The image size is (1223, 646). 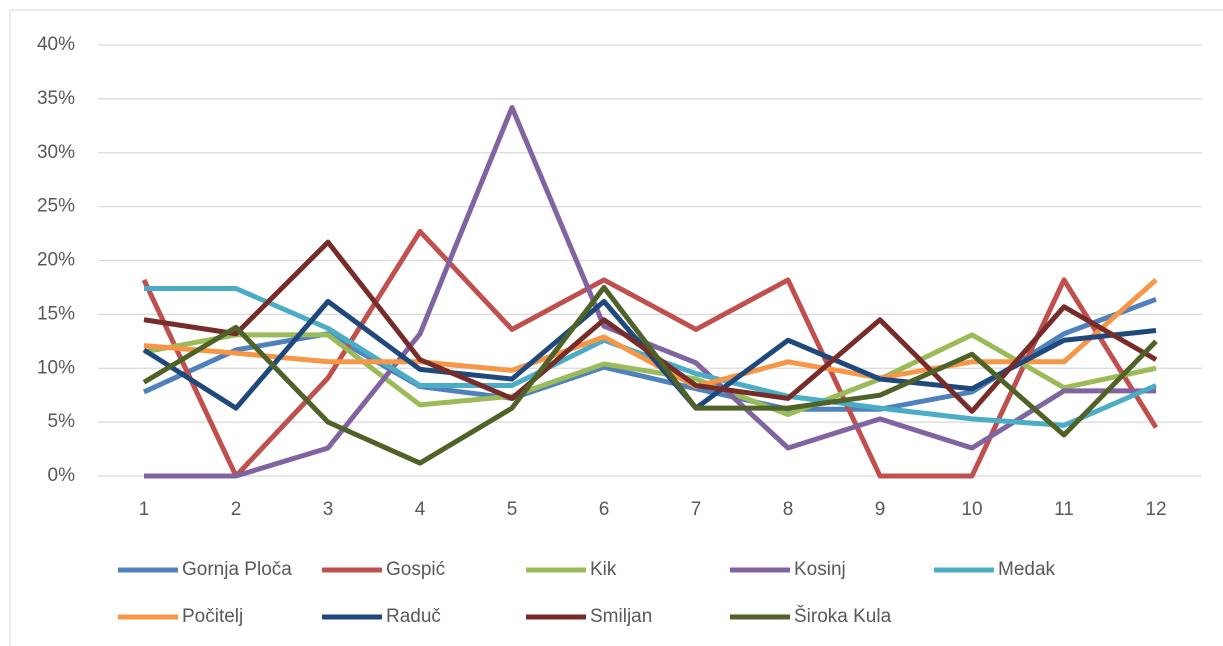 I want to click on x-tick-label: 9, so click(x=880, y=509).